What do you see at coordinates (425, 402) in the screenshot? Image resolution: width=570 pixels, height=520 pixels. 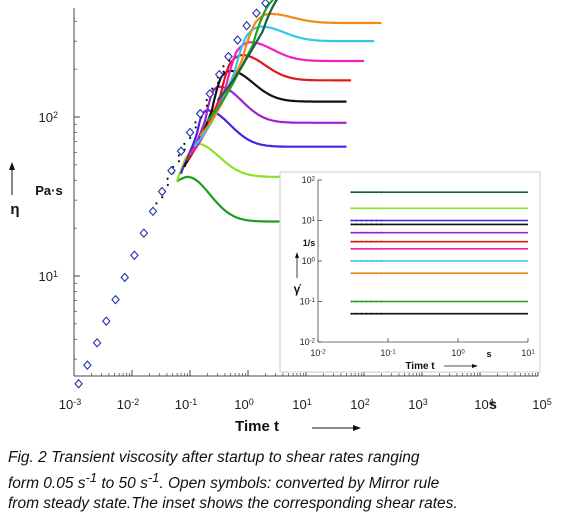 I see `x-tick-label-exponent: 3` at bounding box center [425, 402].